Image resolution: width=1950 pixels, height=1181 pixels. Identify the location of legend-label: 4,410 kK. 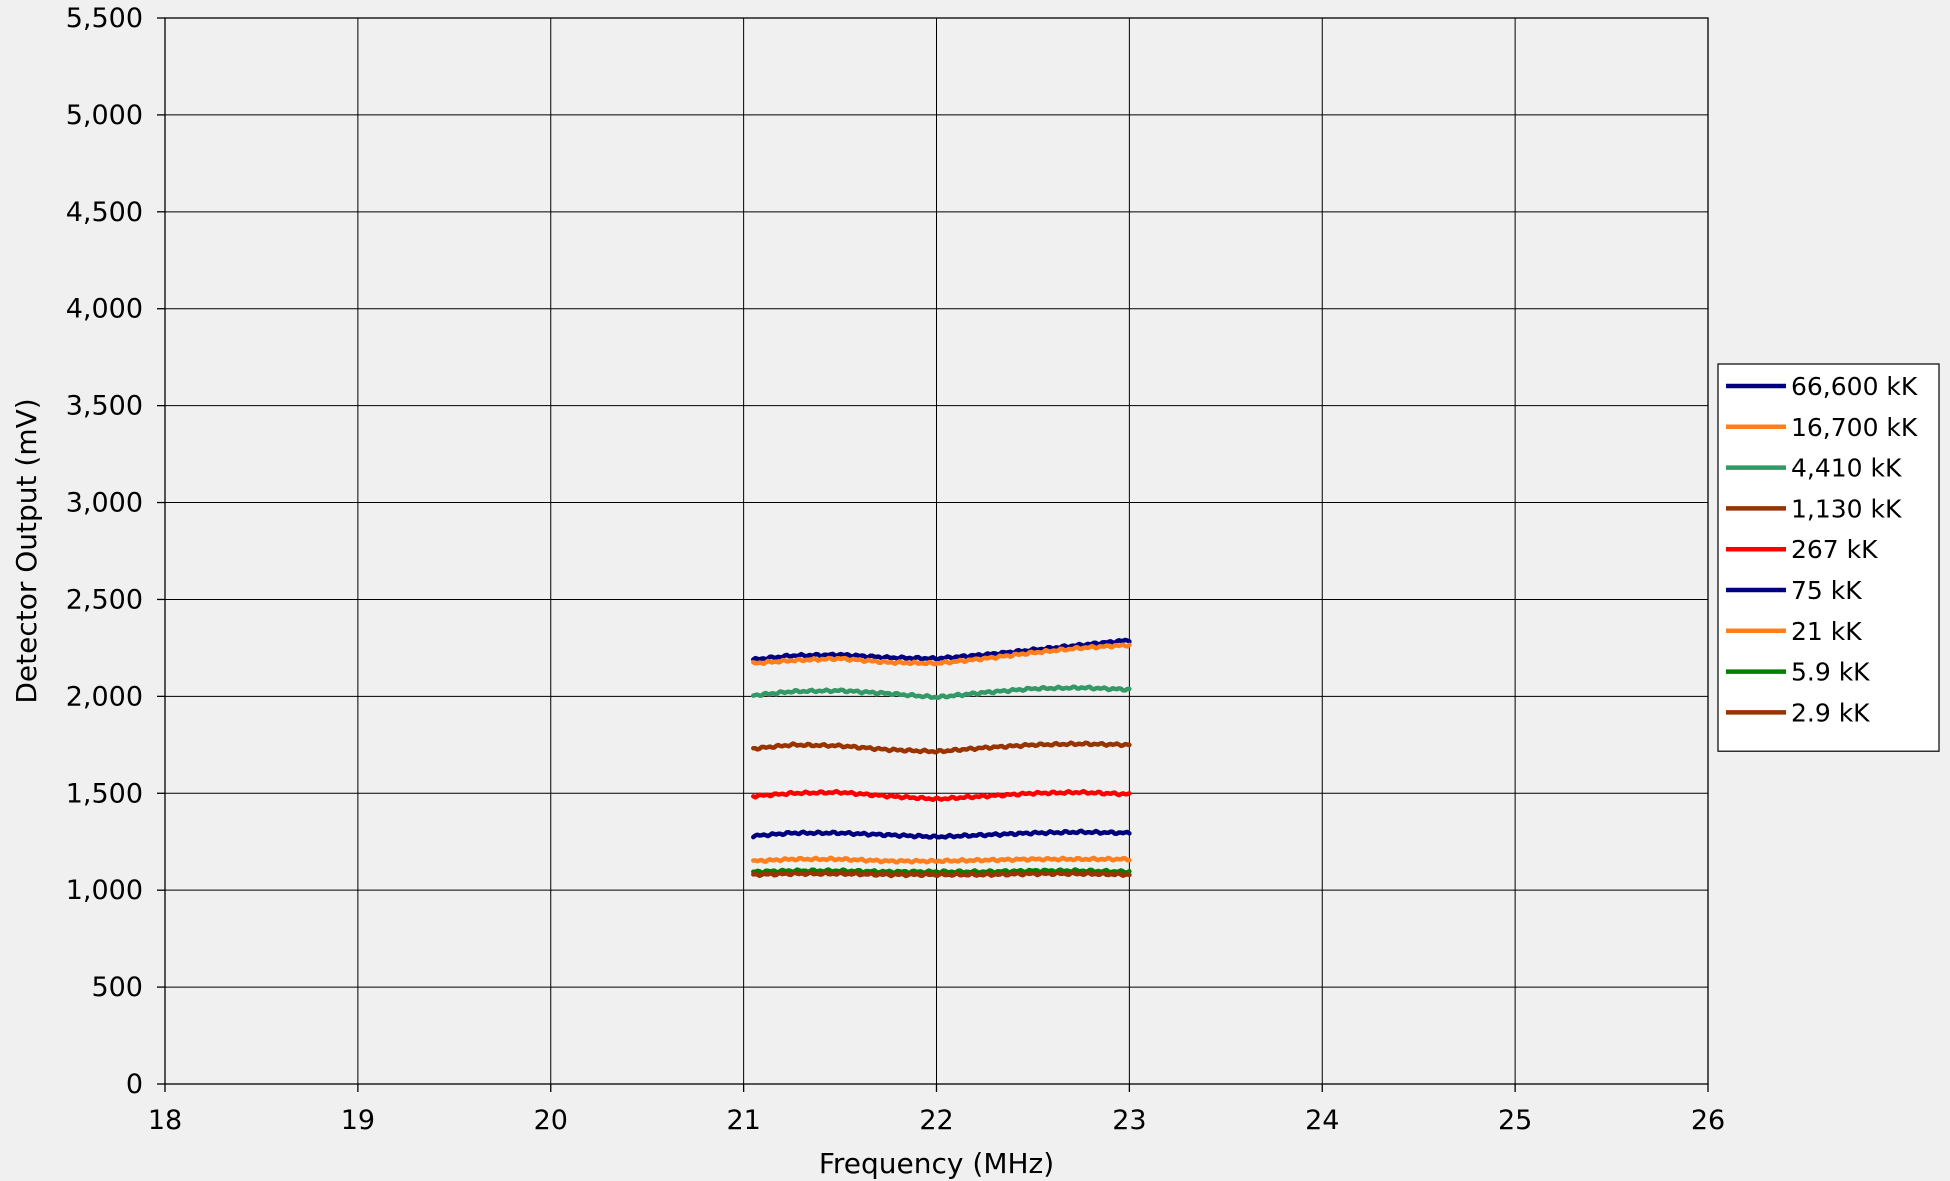
(1846, 468).